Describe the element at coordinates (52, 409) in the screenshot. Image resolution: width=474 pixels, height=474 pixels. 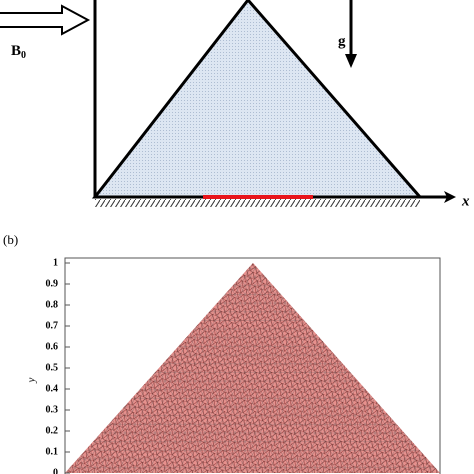
I see `y-tick-label: 0.3` at that location.